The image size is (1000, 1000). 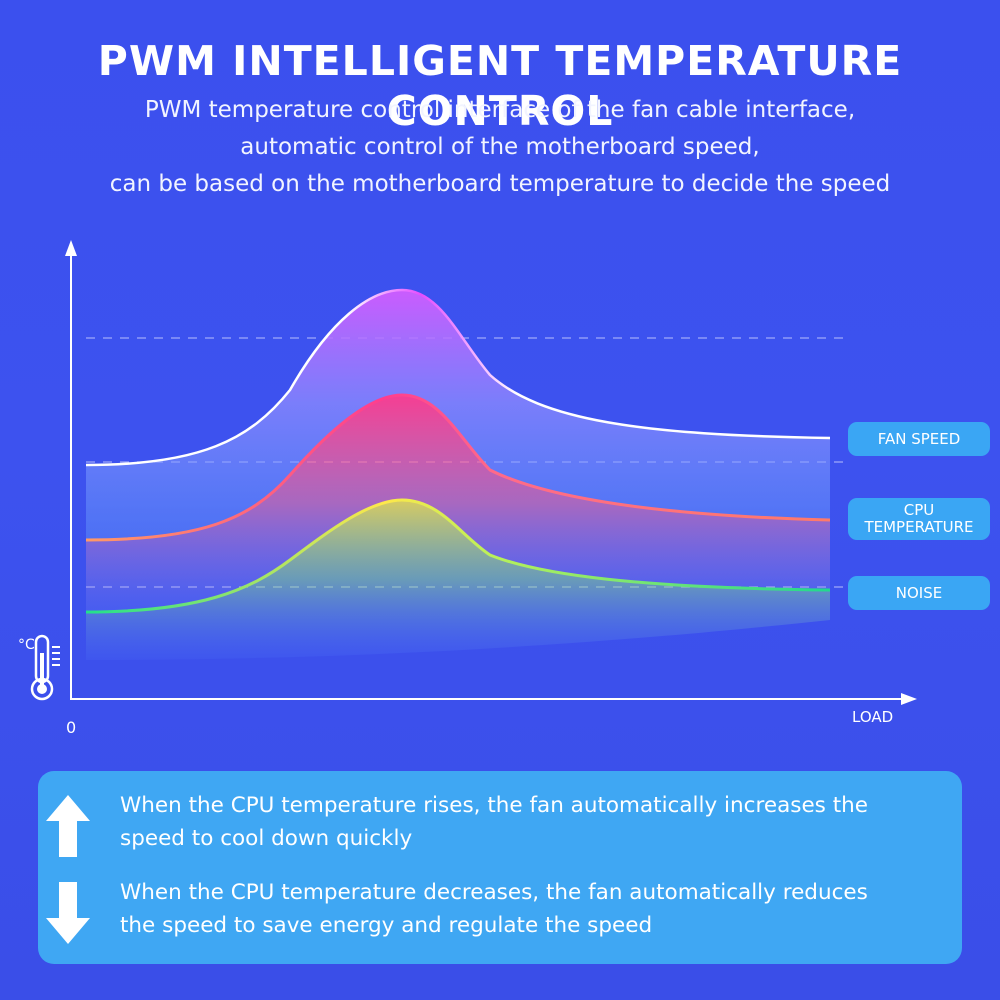 What do you see at coordinates (873, 717) in the screenshot?
I see `x-axis-label: LOAD` at bounding box center [873, 717].